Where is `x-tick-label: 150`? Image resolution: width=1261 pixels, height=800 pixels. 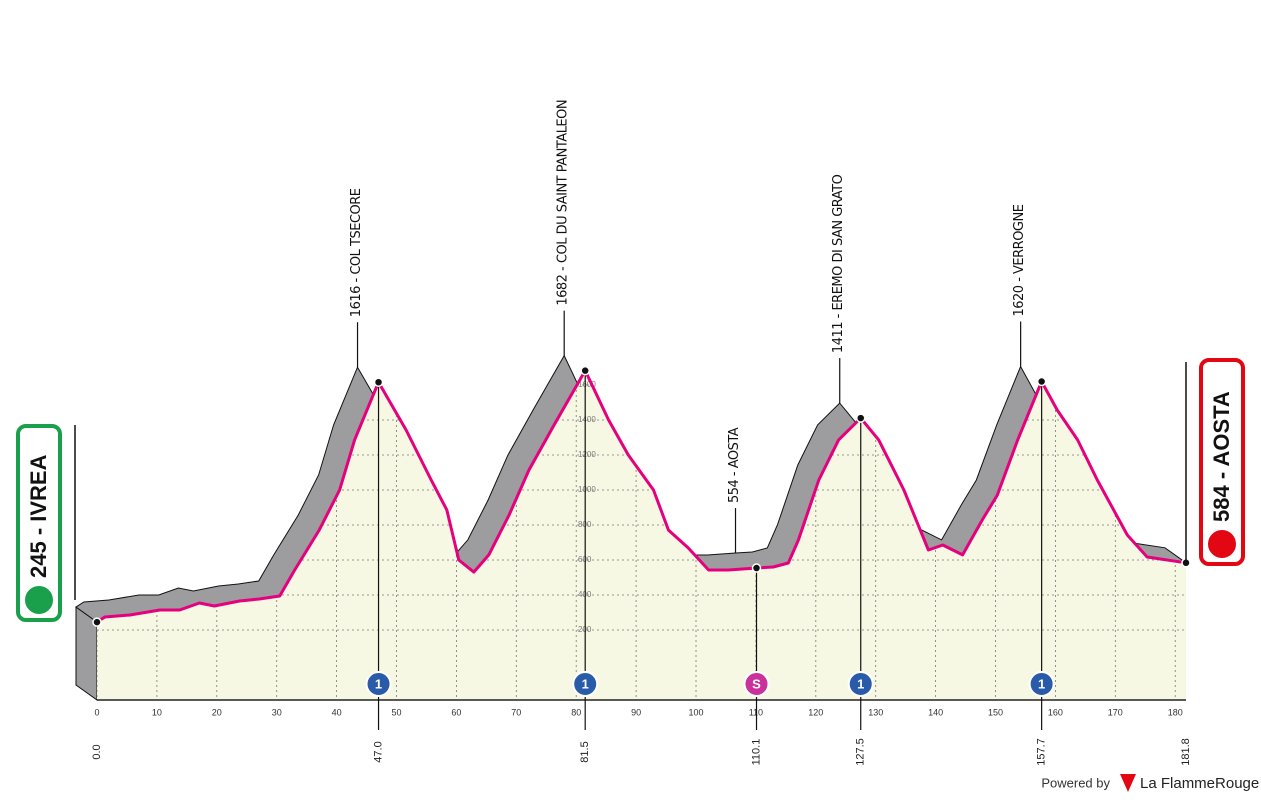 x-tick-label: 150 is located at coordinates (995, 712).